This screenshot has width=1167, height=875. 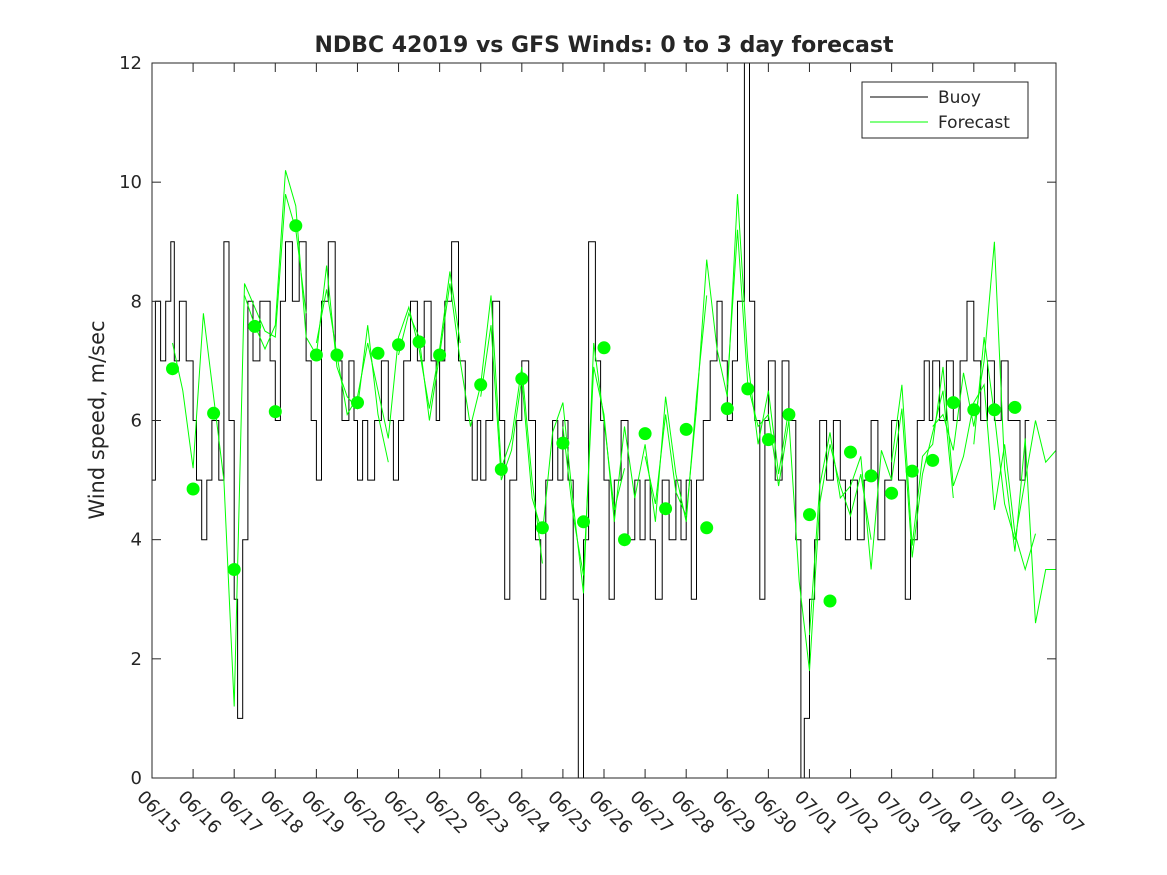 I want to click on legend-label-forecast: Forecast, so click(x=974, y=123).